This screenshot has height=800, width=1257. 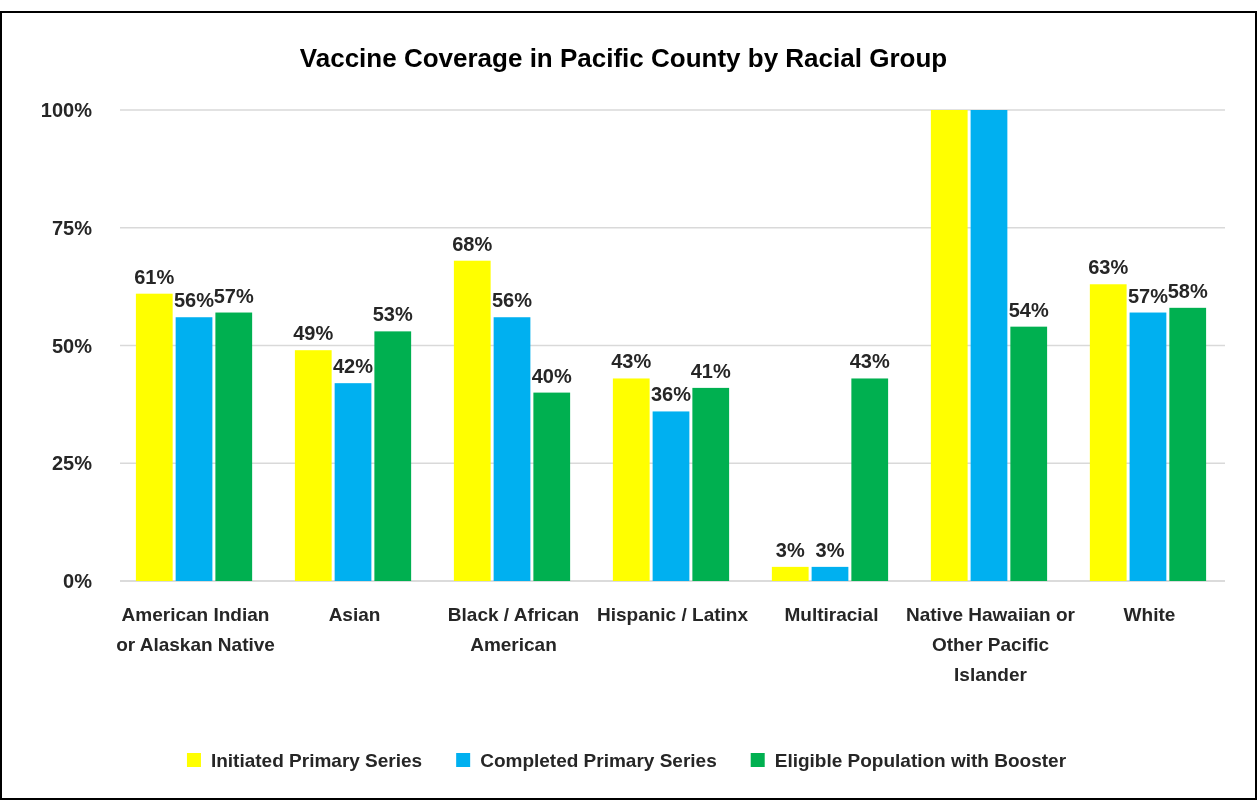 What do you see at coordinates (1187, 290) in the screenshot?
I see `data-label: 58%` at bounding box center [1187, 290].